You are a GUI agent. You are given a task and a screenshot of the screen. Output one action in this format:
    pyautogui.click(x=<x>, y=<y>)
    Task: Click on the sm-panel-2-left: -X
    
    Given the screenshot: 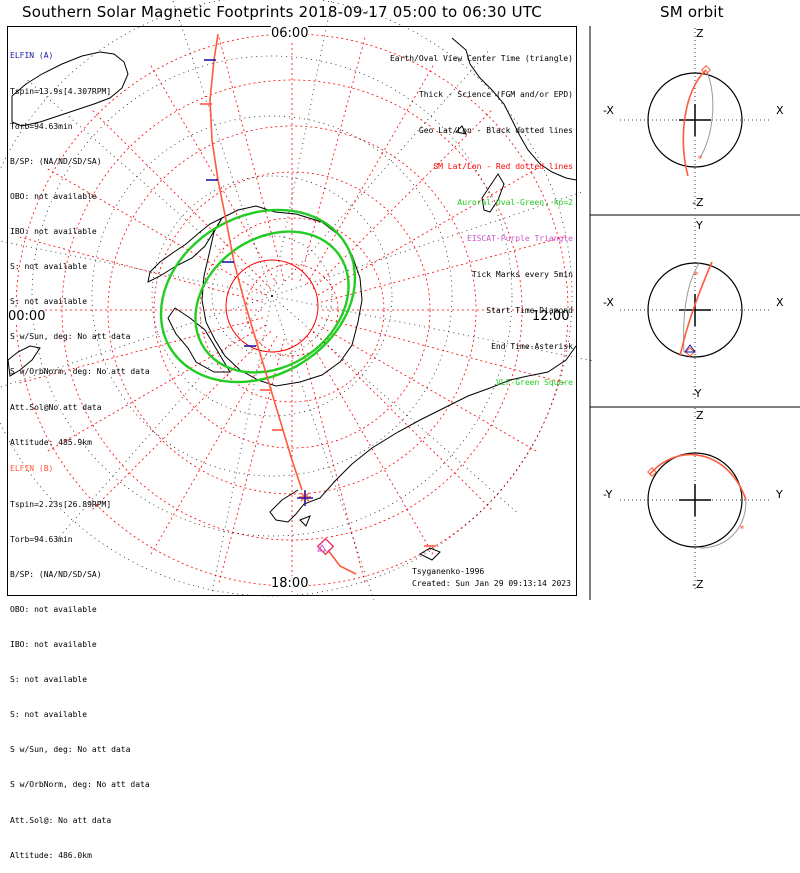 What is the action you would take?
    pyautogui.click(x=608, y=302)
    